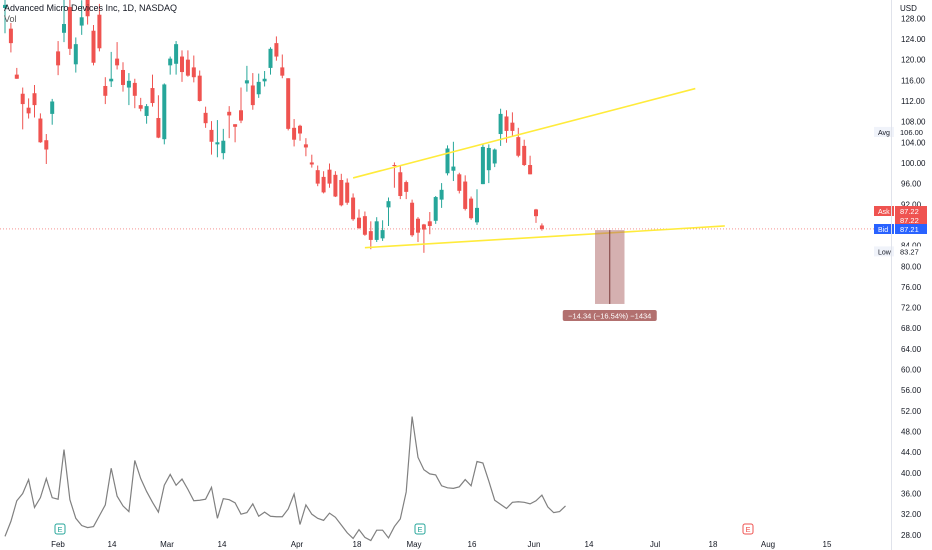  I want to click on last-badge-bg, so click(911, 220).